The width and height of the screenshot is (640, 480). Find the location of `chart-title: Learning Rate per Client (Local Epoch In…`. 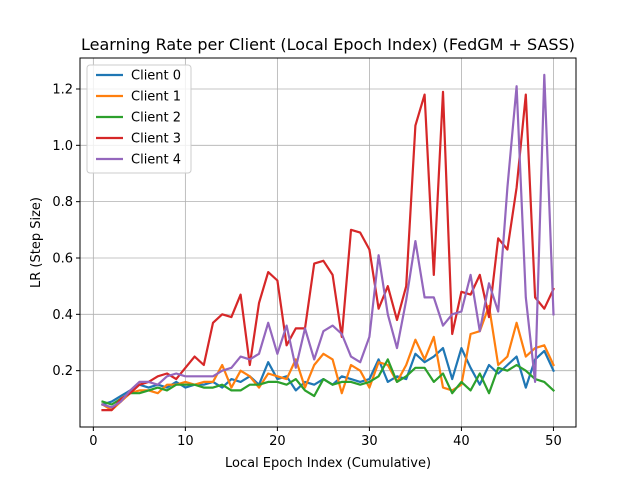

chart-title: Learning Rate per Client (Local Epoch In… is located at coordinates (328, 44).